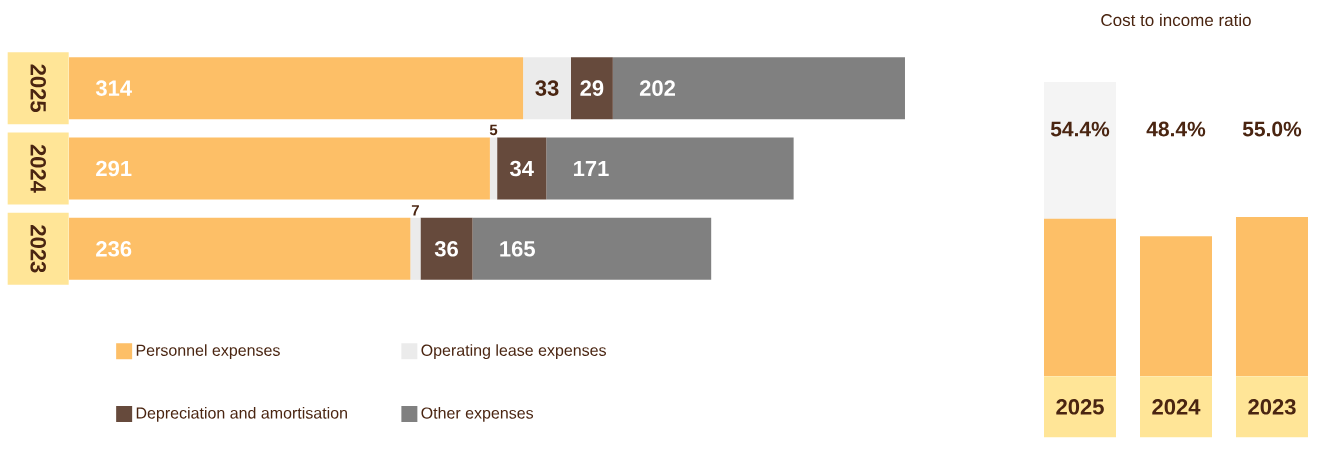 This screenshot has height=468, width=1317. What do you see at coordinates (114, 249) in the screenshot?
I see `data-label: 236` at bounding box center [114, 249].